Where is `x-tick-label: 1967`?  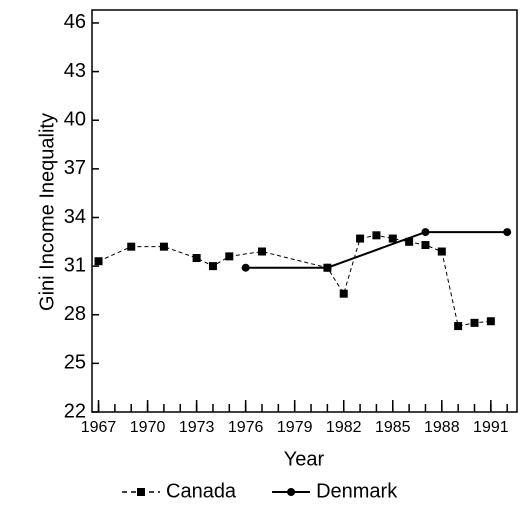
x-tick-label: 1967 is located at coordinates (99, 427).